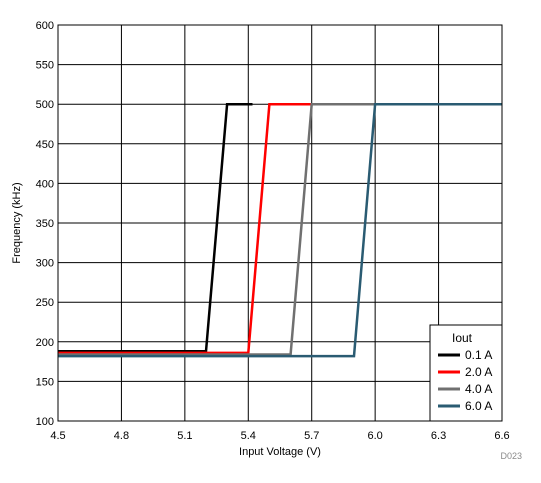 This screenshot has height=483, width=541. What do you see at coordinates (45, 422) in the screenshot?
I see `y-tick-label: 100` at bounding box center [45, 422].